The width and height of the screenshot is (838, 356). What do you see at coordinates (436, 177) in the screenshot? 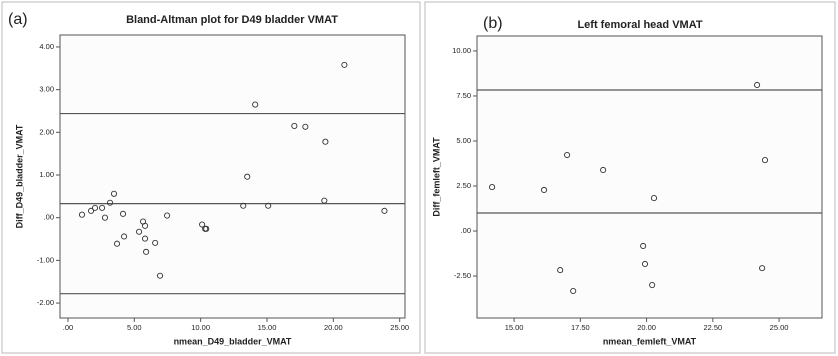
I see `y-axis-label: Diff_femleft_VMAT` at bounding box center [436, 177].